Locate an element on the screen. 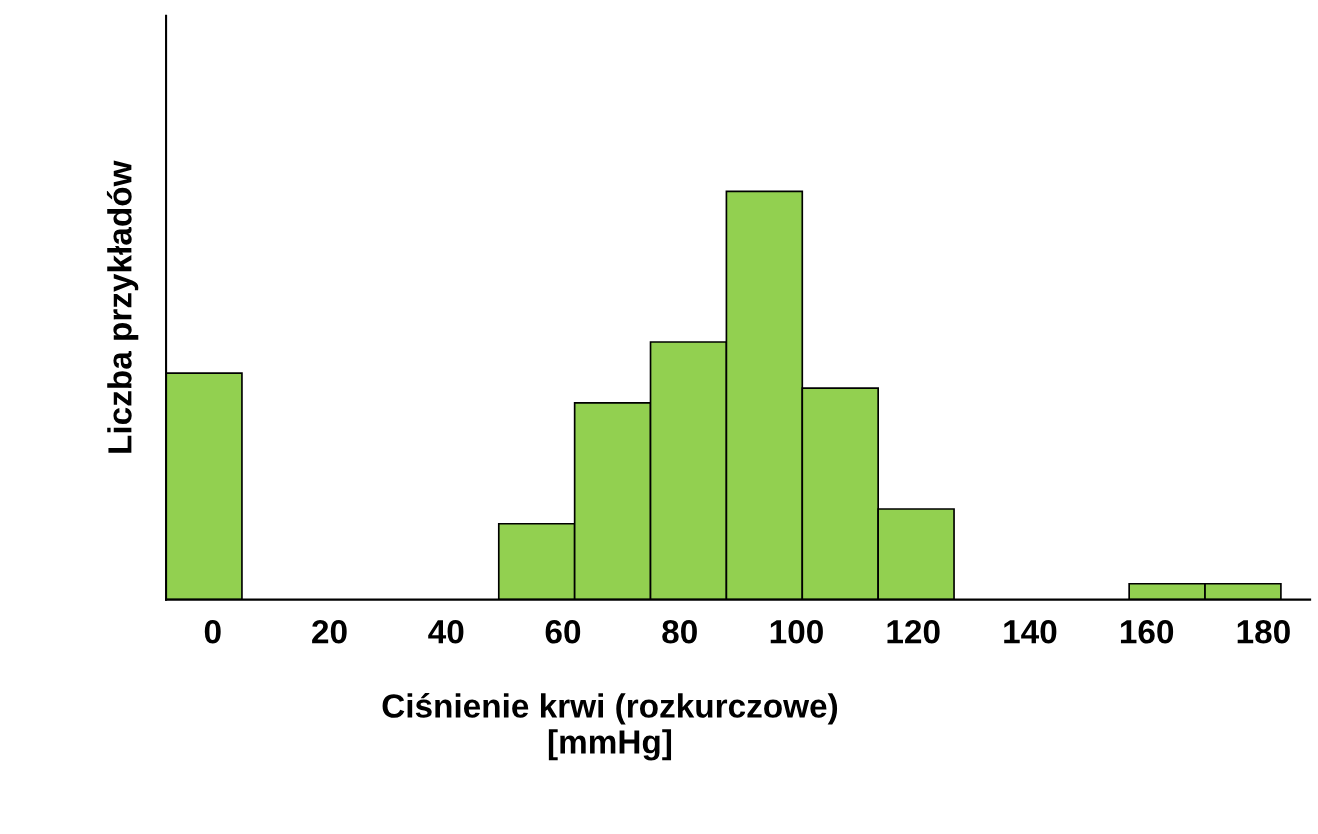 The height and width of the screenshot is (834, 1318). x-tick-label: 140 is located at coordinates (1030, 631).